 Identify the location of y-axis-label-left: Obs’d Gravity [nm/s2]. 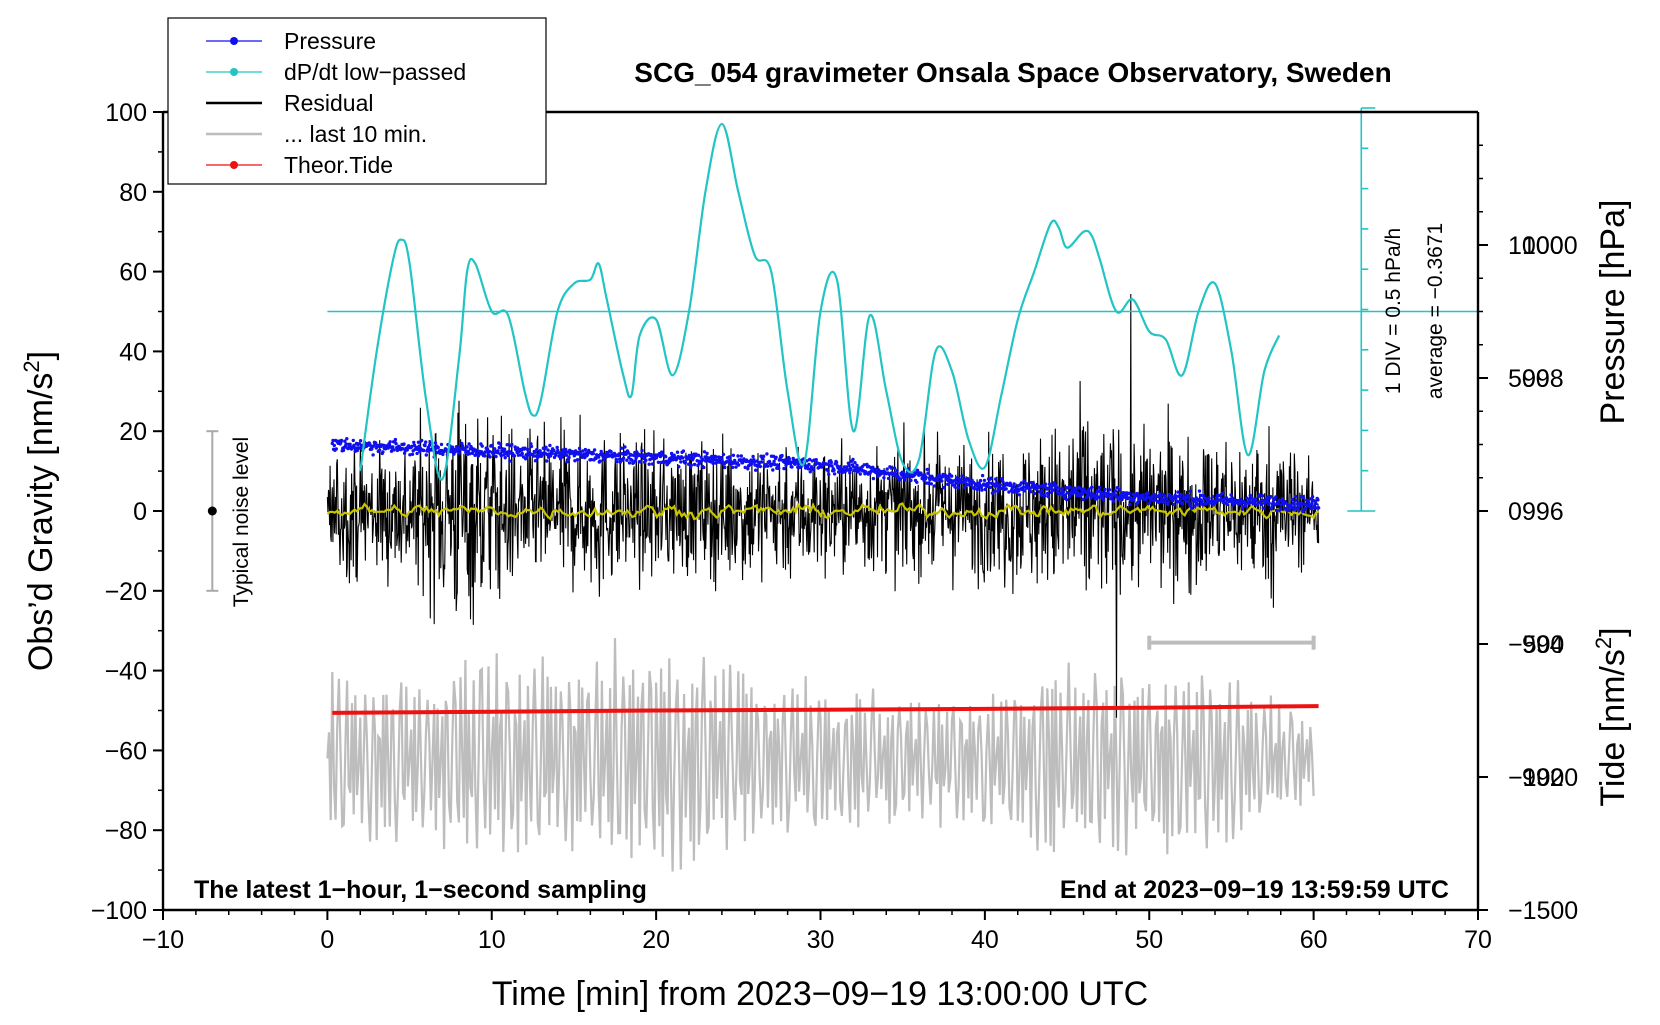
(39, 511).